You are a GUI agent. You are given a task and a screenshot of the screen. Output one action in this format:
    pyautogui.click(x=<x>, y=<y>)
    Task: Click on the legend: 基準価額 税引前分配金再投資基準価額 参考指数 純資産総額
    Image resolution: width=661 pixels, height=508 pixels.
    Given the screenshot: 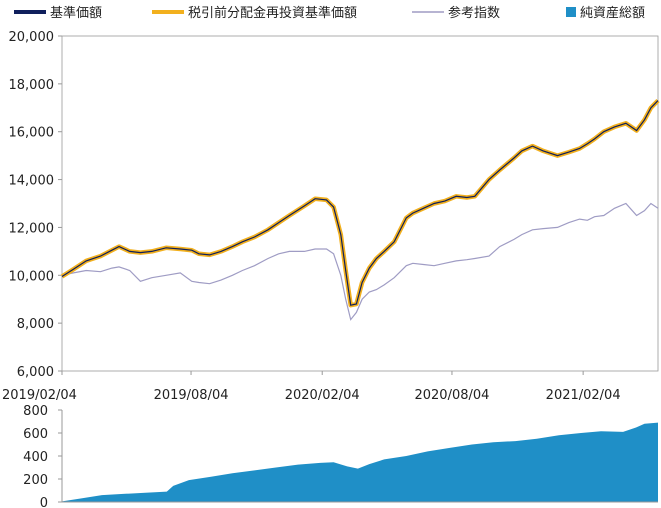 What is the action you would take?
    pyautogui.click(x=329, y=13)
    